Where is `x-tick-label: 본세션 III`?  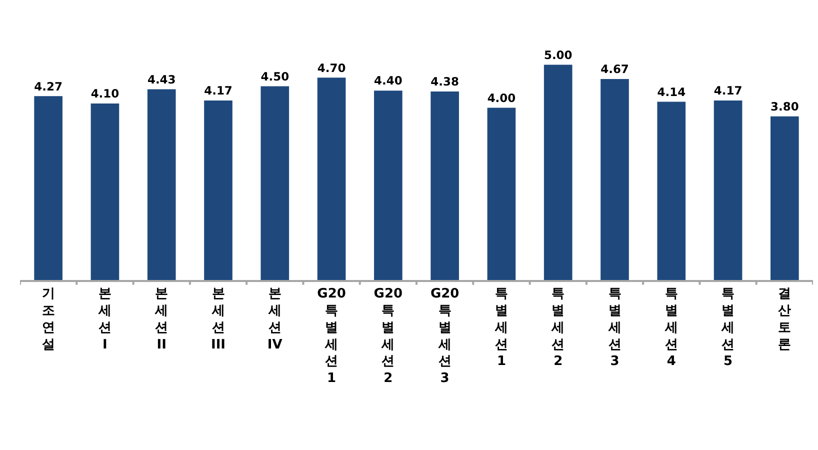
x-tick-label: 본세션 III is located at coordinates (218, 319).